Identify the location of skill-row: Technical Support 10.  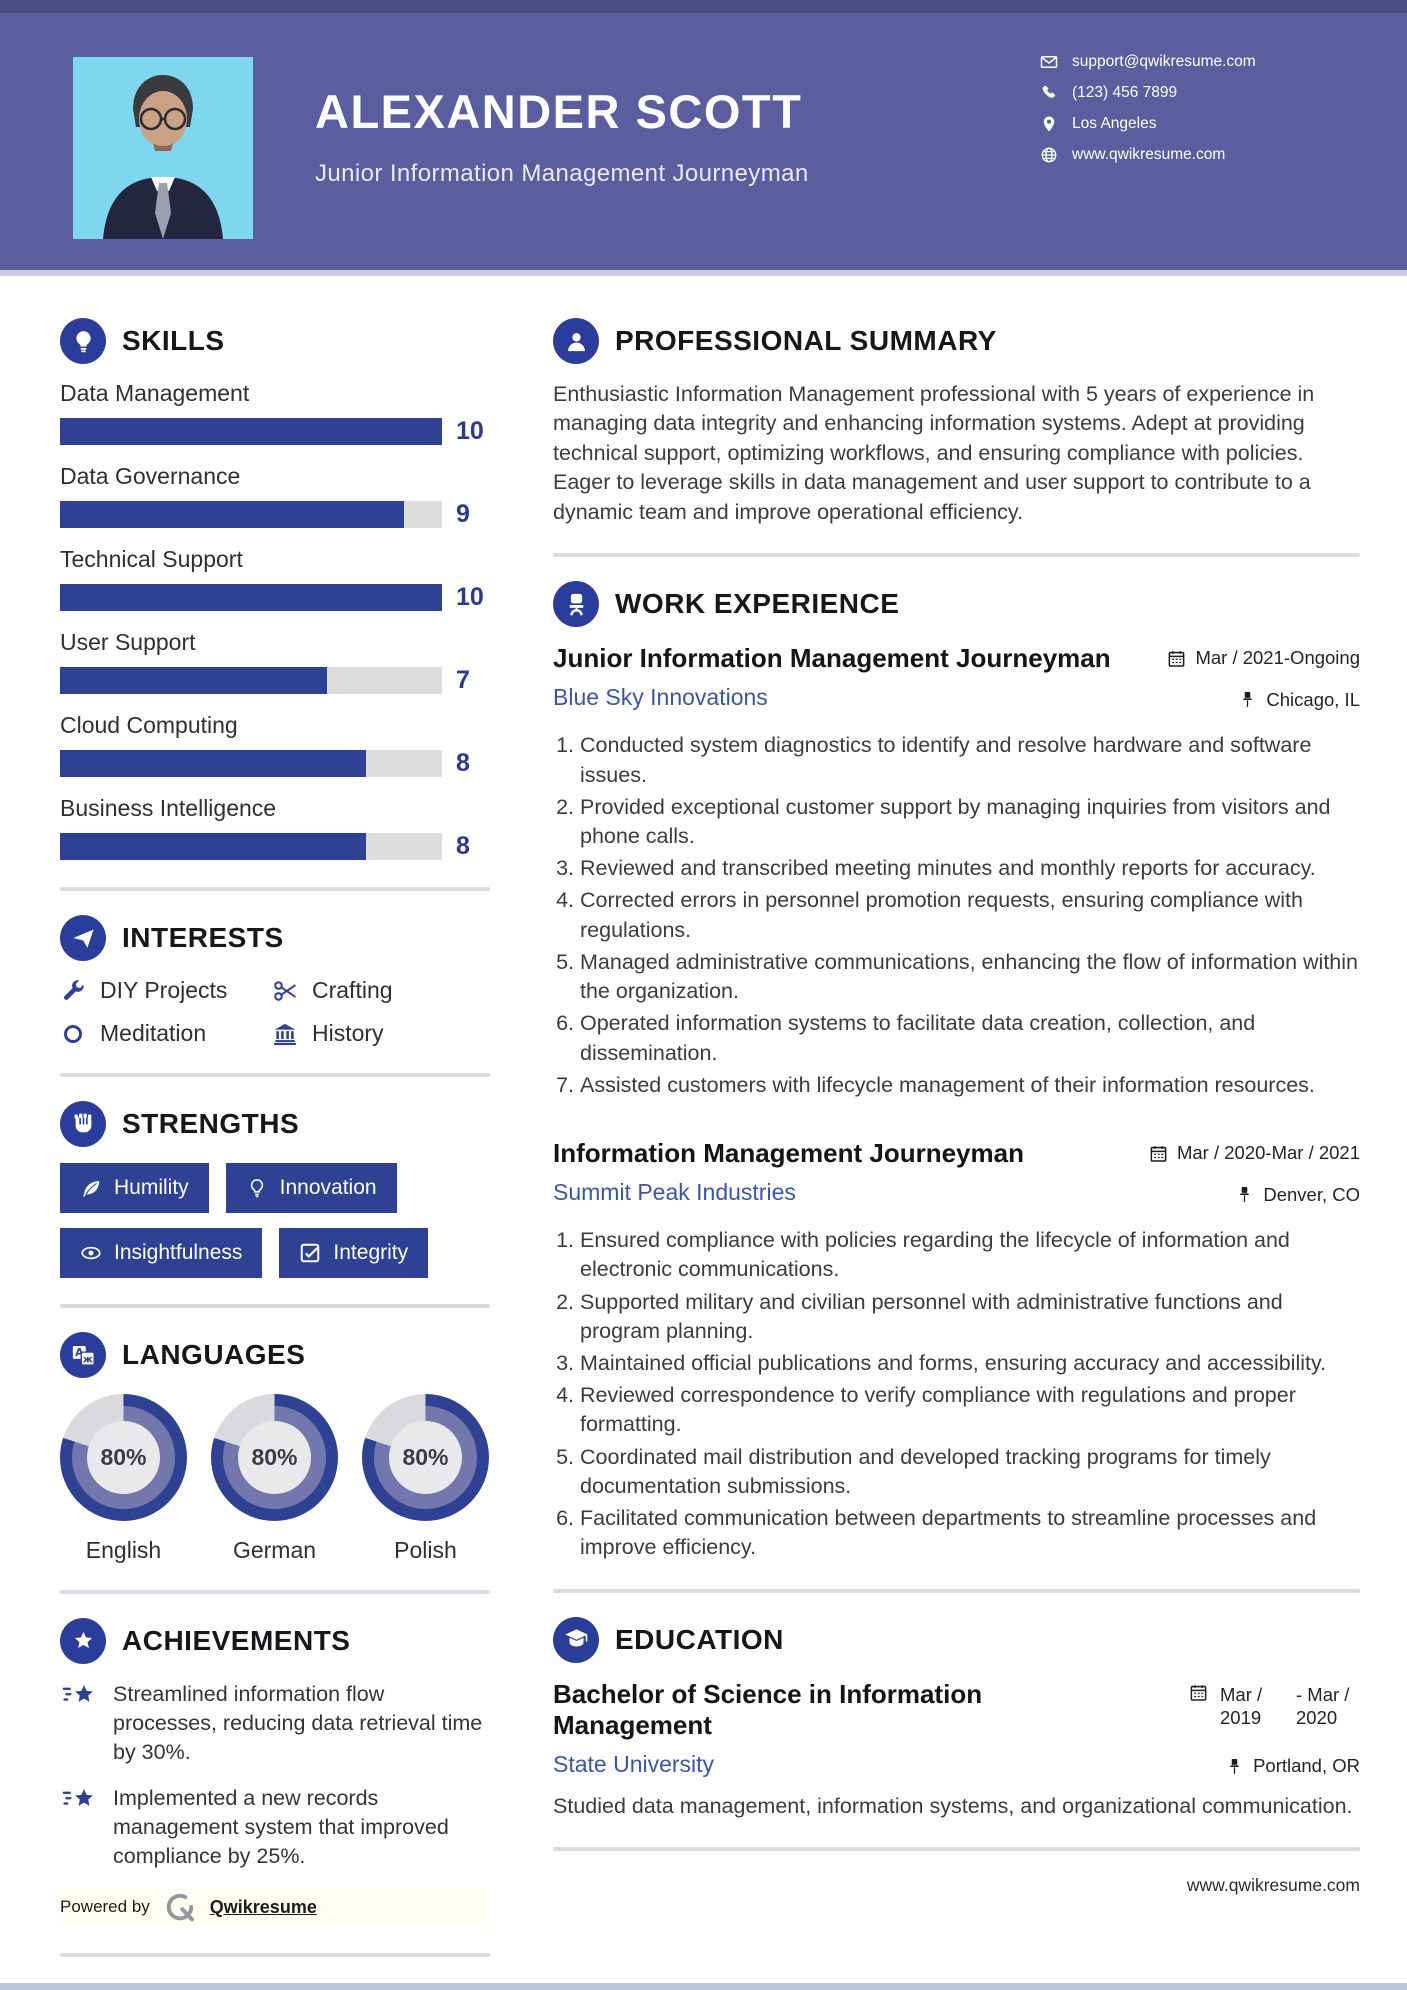
(275, 579).